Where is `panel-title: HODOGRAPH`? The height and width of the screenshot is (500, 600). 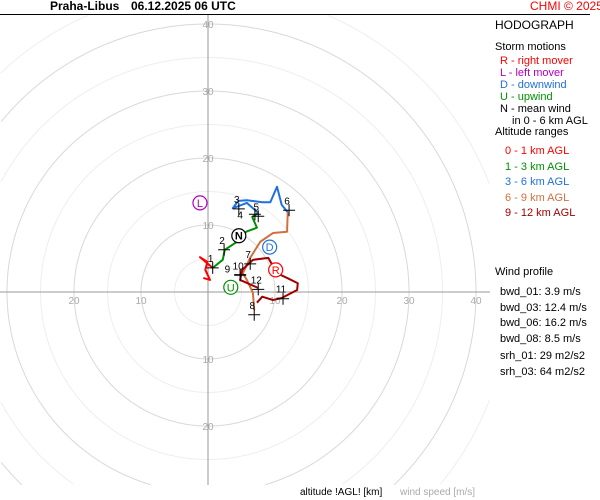
panel-title: HODOGRAPH is located at coordinates (534, 25).